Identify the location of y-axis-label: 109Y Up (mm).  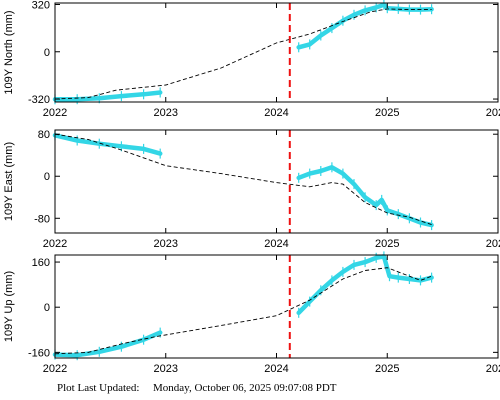
(9, 306).